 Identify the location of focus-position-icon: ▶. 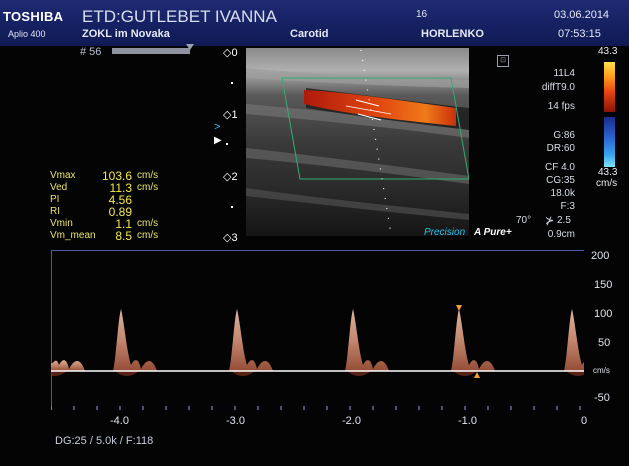
(218, 140).